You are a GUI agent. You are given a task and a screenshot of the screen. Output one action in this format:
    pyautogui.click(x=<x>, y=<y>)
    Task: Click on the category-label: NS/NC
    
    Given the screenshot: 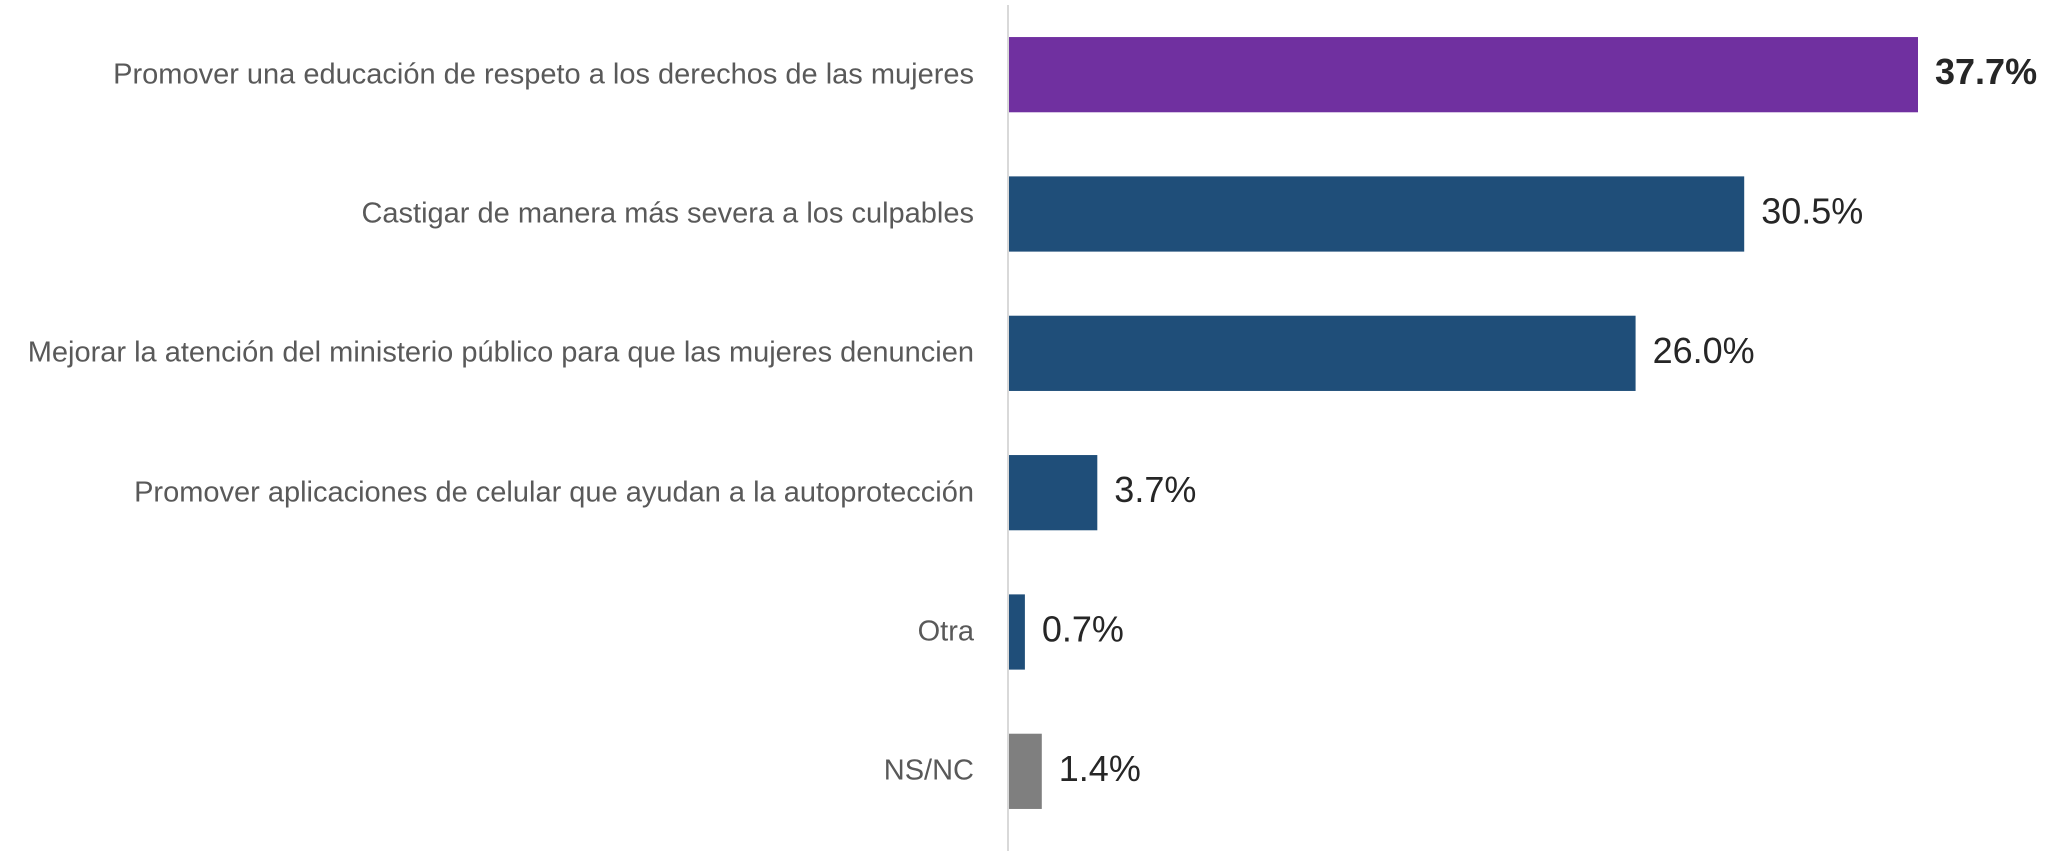 What is the action you would take?
    pyautogui.click(x=928, y=770)
    